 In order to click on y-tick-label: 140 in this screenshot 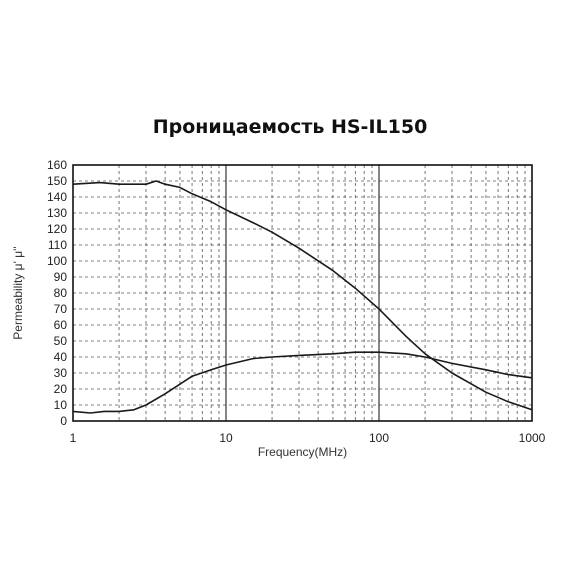, I will do `click(57, 197)`.